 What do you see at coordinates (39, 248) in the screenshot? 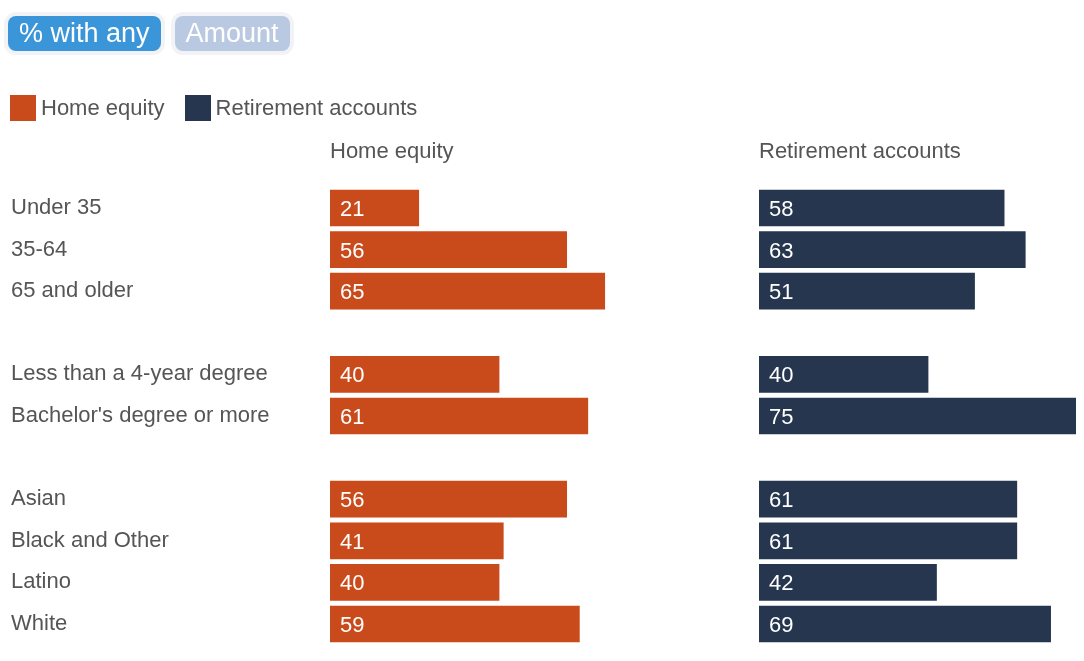
I see `y-tick-label: 35-64` at bounding box center [39, 248].